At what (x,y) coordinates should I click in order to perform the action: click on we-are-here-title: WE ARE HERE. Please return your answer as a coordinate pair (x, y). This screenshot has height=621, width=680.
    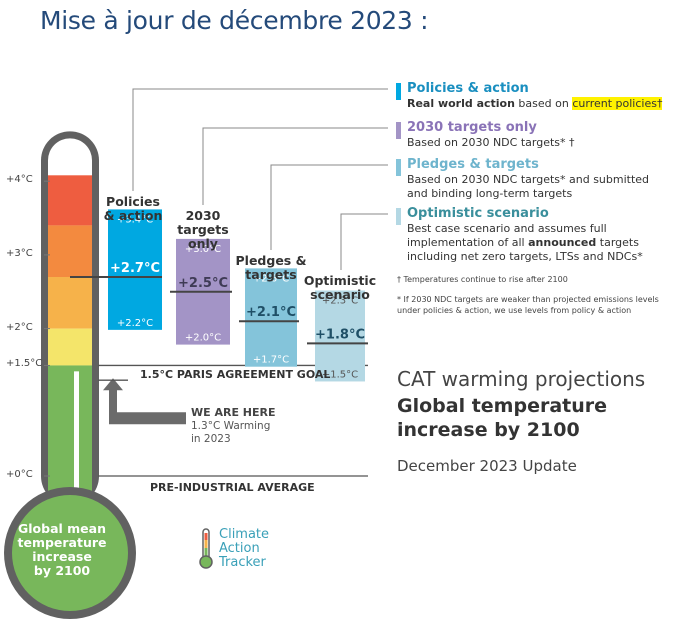
    Looking at the image, I should click on (233, 412).